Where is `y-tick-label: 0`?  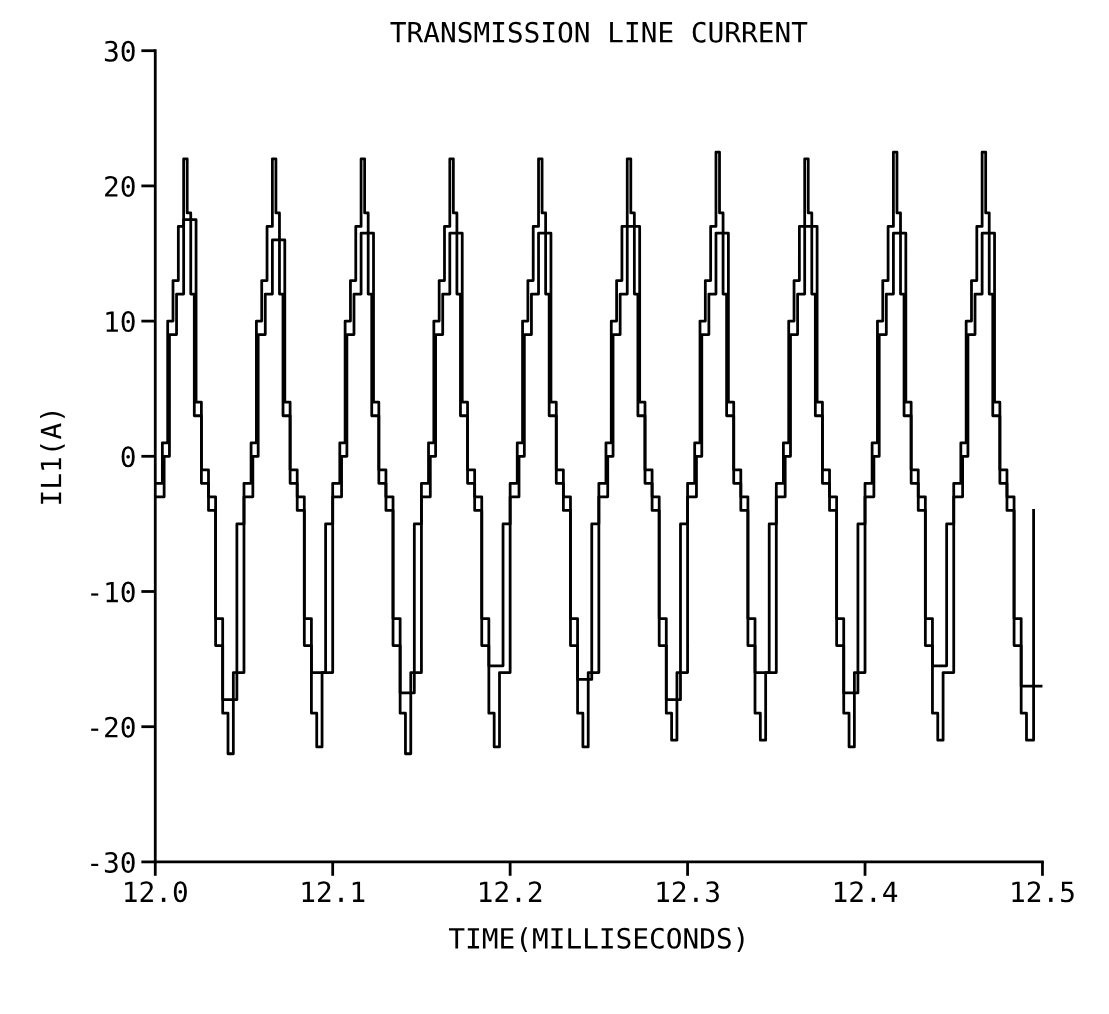 y-tick-label: 0 is located at coordinates (128, 457).